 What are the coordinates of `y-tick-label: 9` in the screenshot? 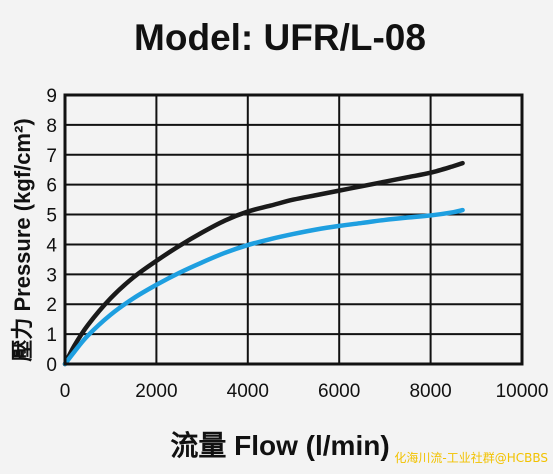 It's located at (51, 96).